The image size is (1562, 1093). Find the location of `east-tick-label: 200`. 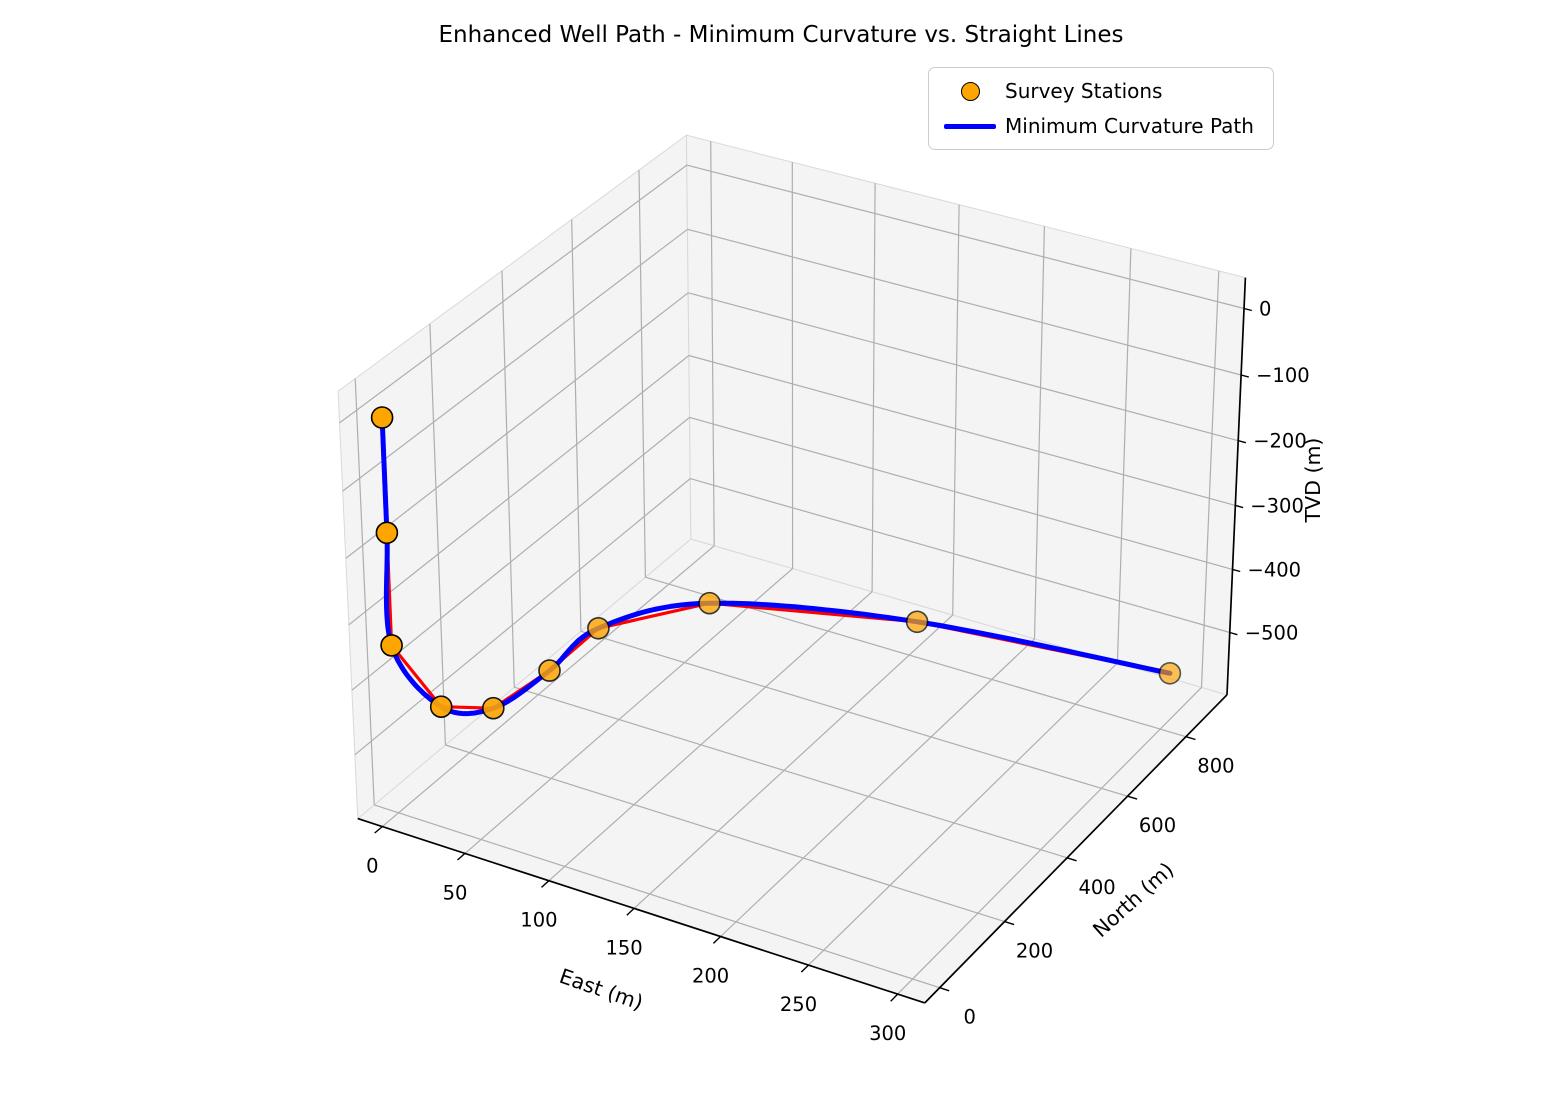

east-tick-label: 200 is located at coordinates (710, 976).